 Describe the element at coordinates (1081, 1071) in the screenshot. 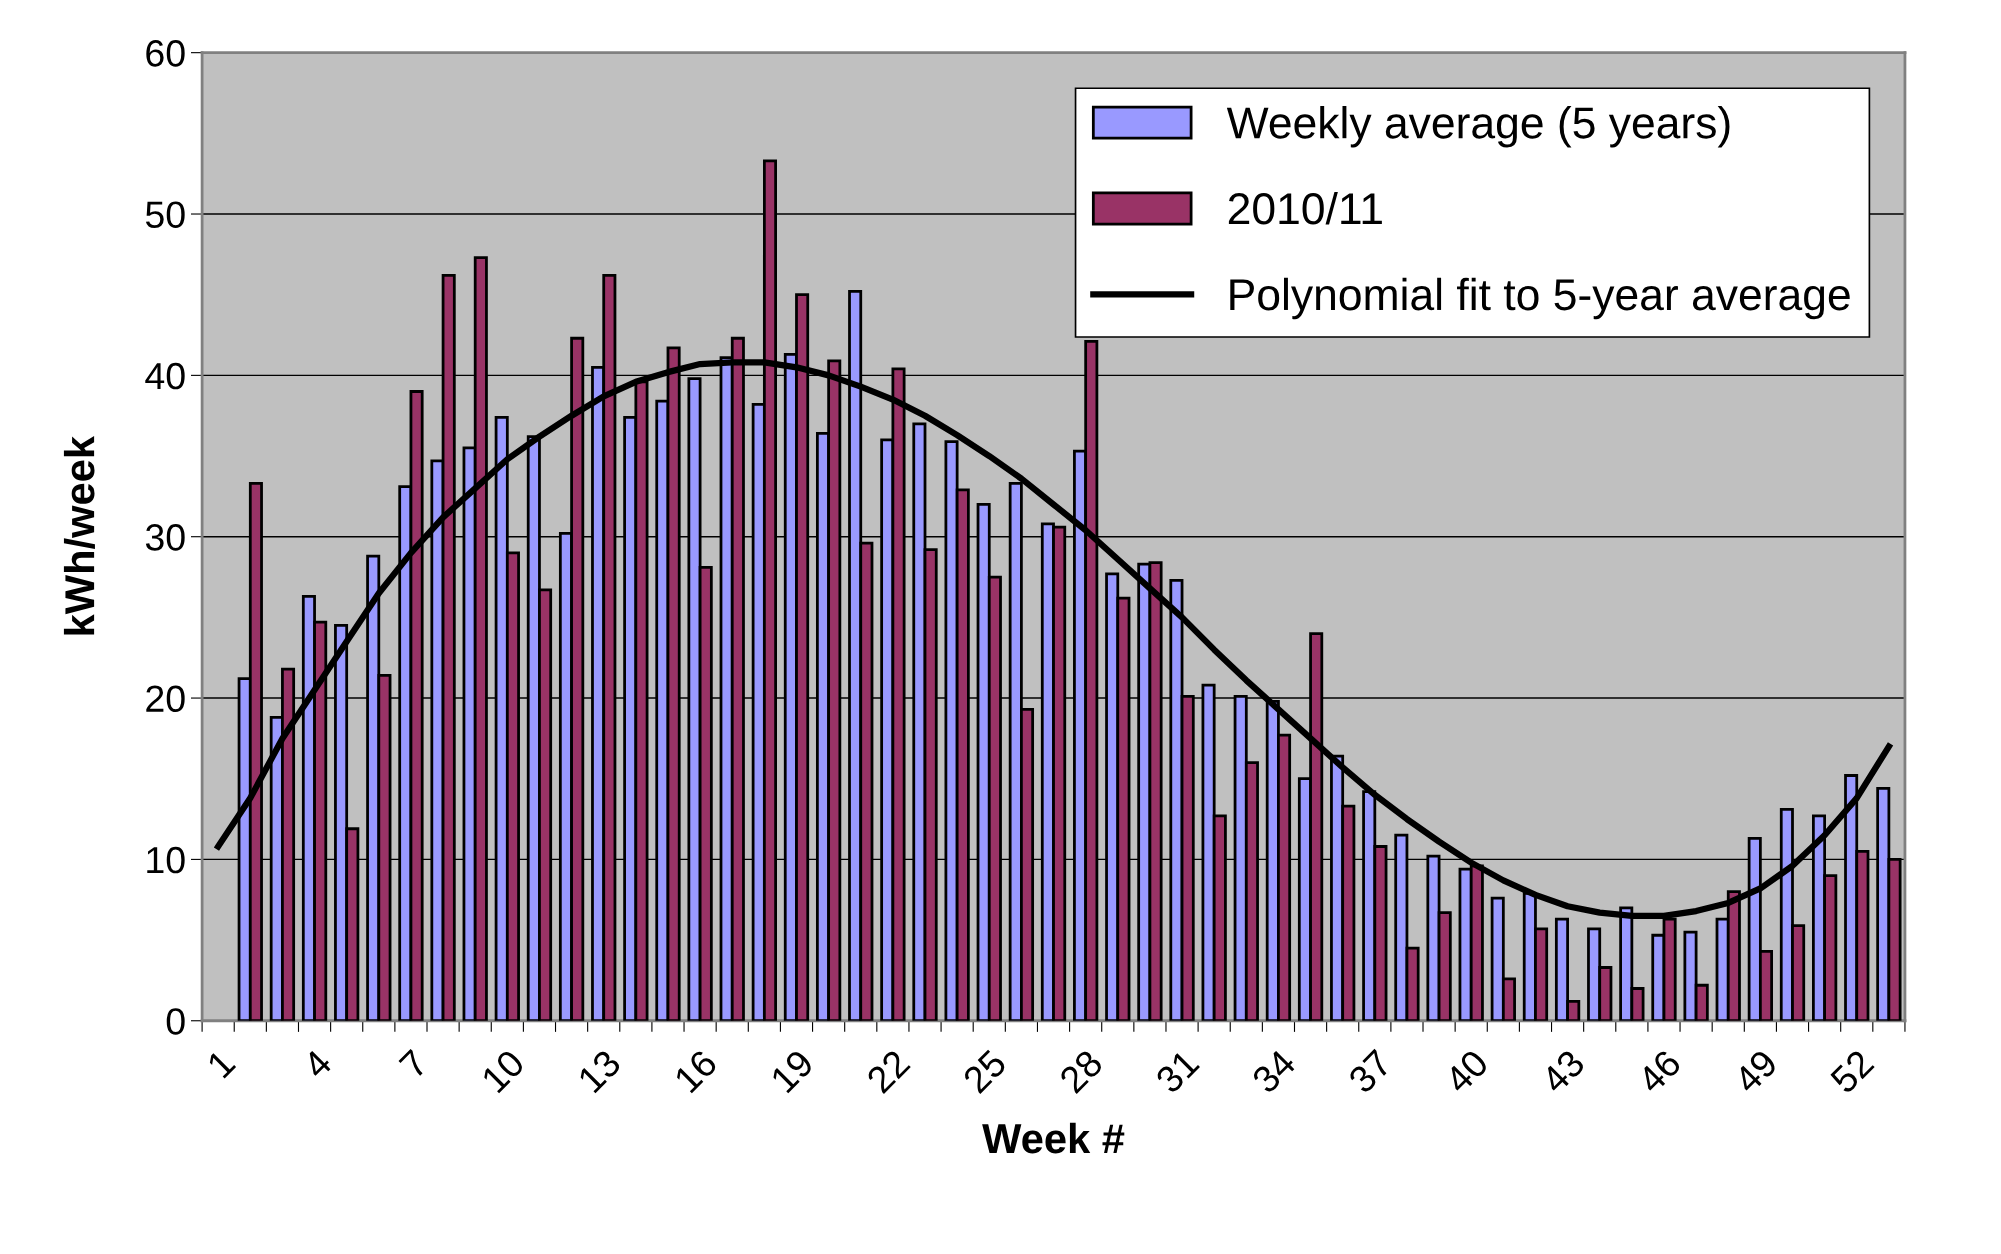

I see `x-tick-label: 28` at that location.